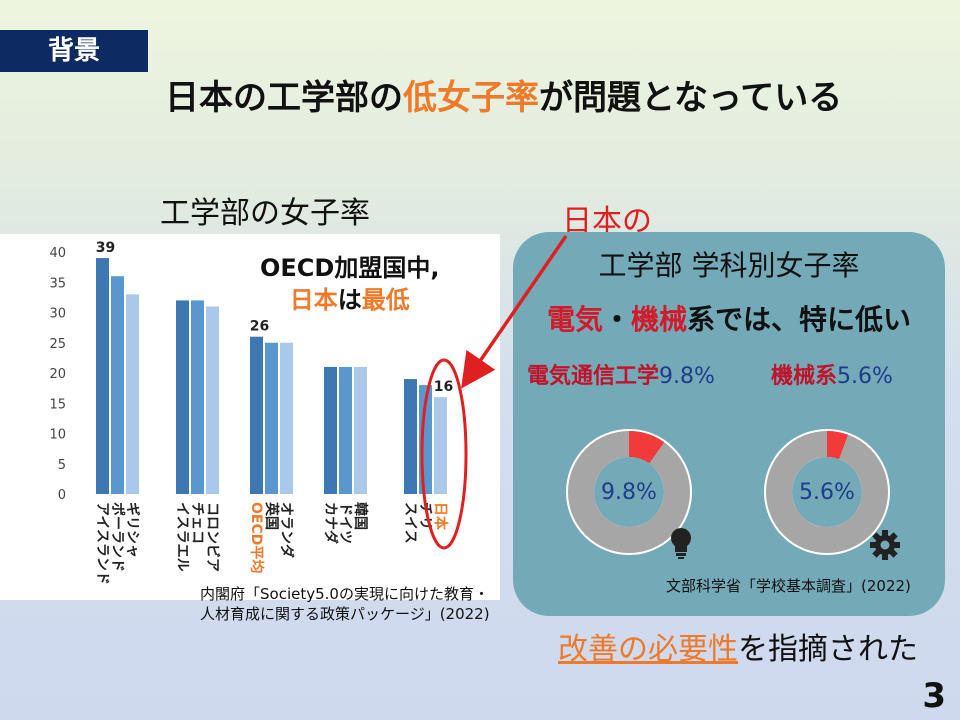 The width and height of the screenshot is (960, 720). What do you see at coordinates (57, 344) in the screenshot?
I see `y-tick-label: 25` at bounding box center [57, 344].